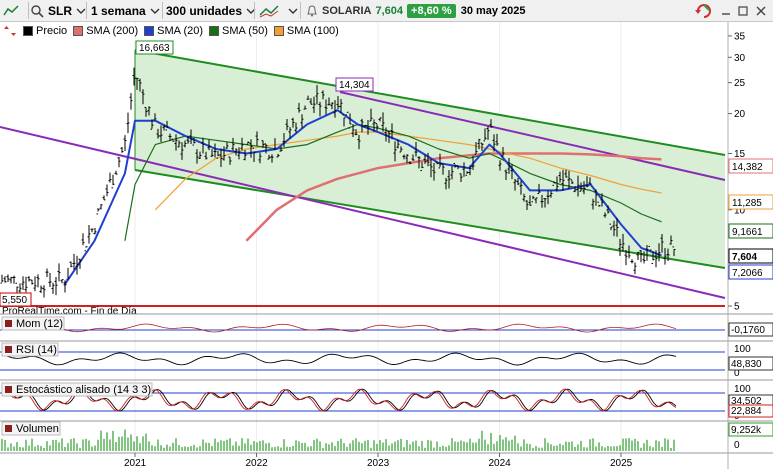  I want to click on low-label: 5,550, so click(14, 300).